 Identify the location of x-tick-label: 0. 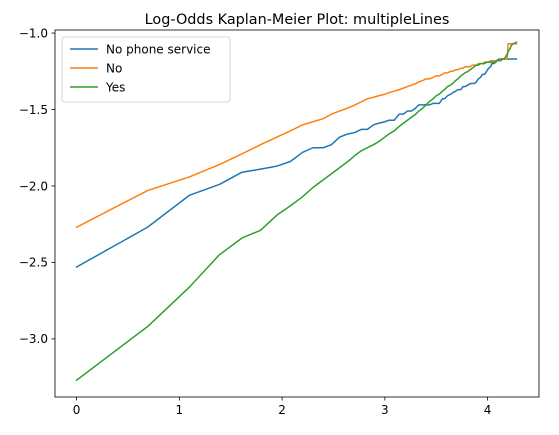
(77, 410).